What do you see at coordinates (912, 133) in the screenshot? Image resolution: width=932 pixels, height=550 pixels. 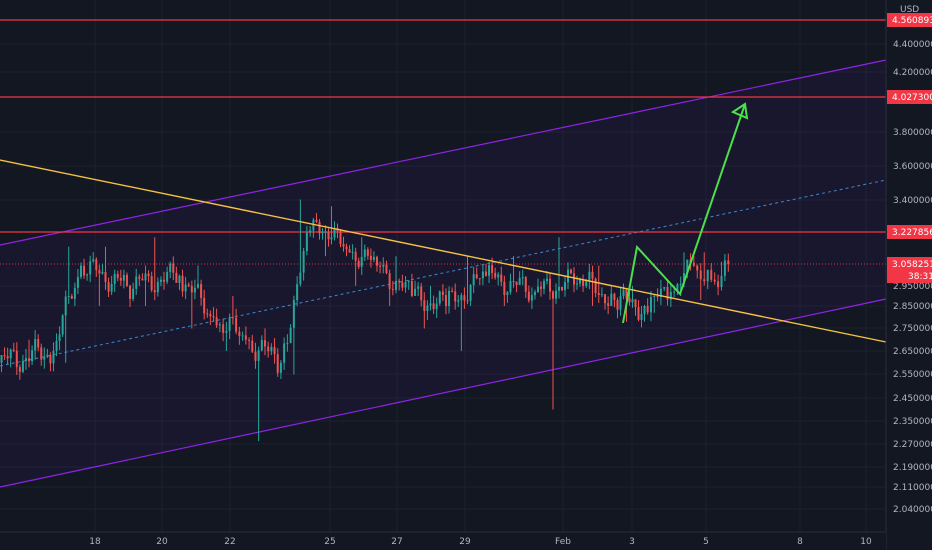 I see `price-tick: 3.8000000` at bounding box center [912, 133].